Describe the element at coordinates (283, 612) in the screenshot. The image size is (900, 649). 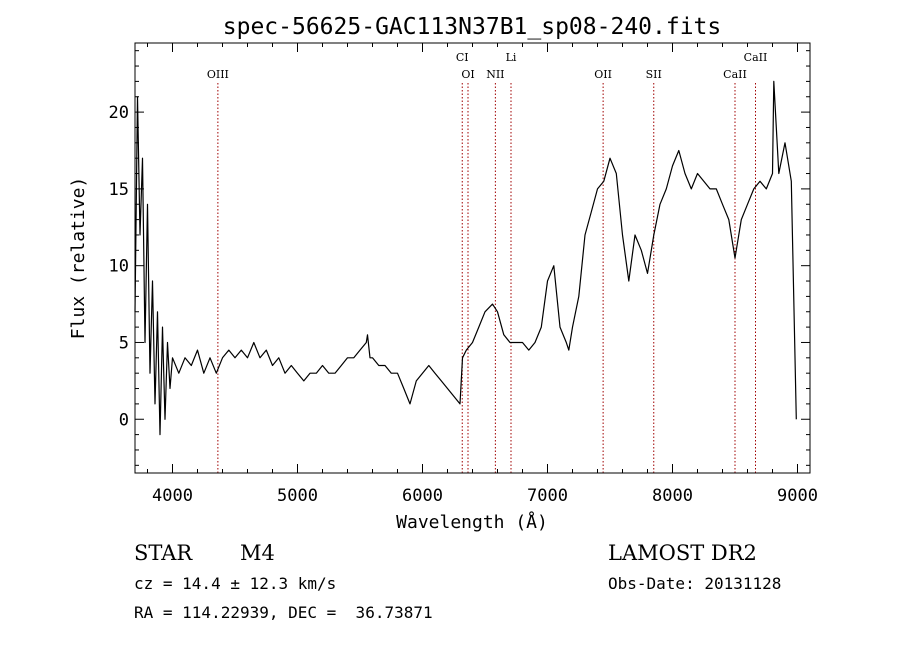
I see `coordinates-text: RA = 114.22939, DEC = 36.73871` at that location.